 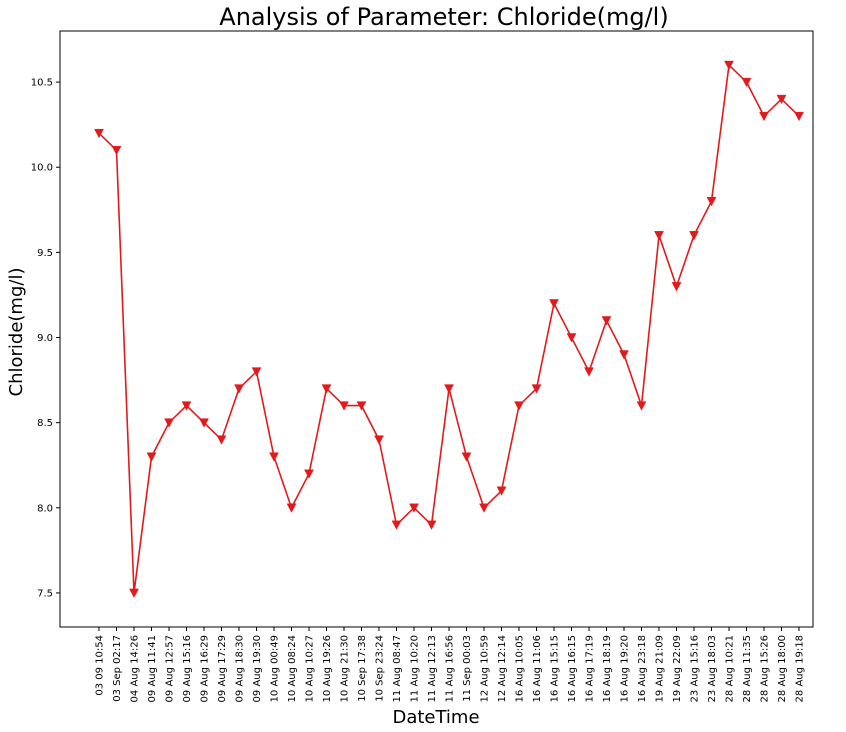 What do you see at coordinates (45, 338) in the screenshot?
I see `y-tick-label: 9.0` at bounding box center [45, 338].